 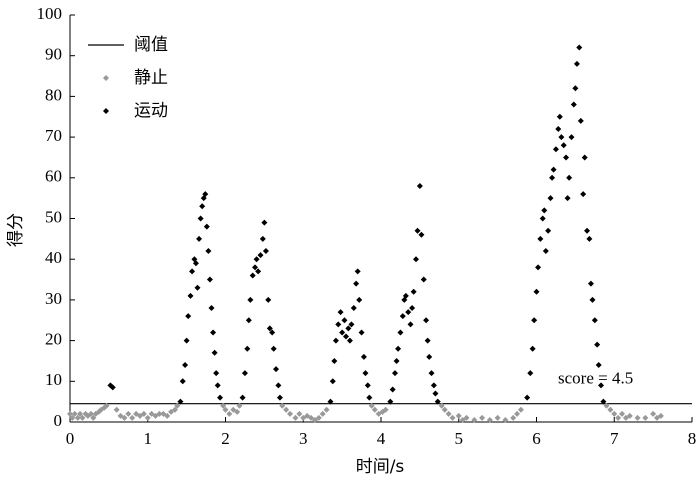 I want to click on legend-label: 阈值, so click(x=151, y=45).